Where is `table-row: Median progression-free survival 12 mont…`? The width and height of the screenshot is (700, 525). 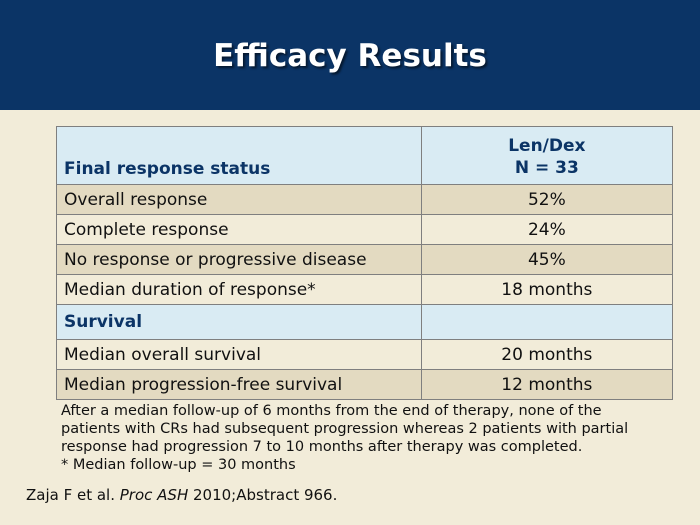
table-row: Median progression-free survival 12 mont… is located at coordinates (365, 384).